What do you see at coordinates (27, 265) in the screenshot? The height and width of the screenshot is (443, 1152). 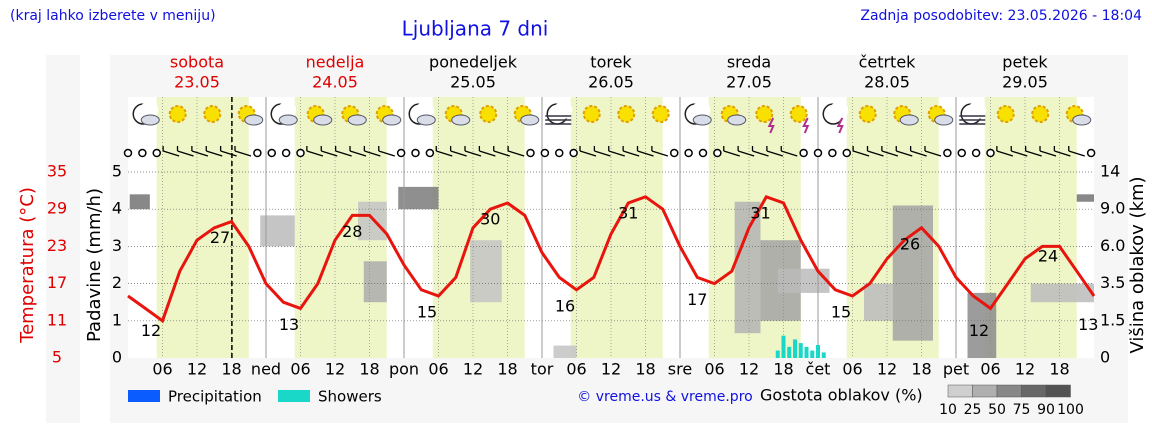 I see `temp-axis-title: Temperatura (°C)` at bounding box center [27, 265].